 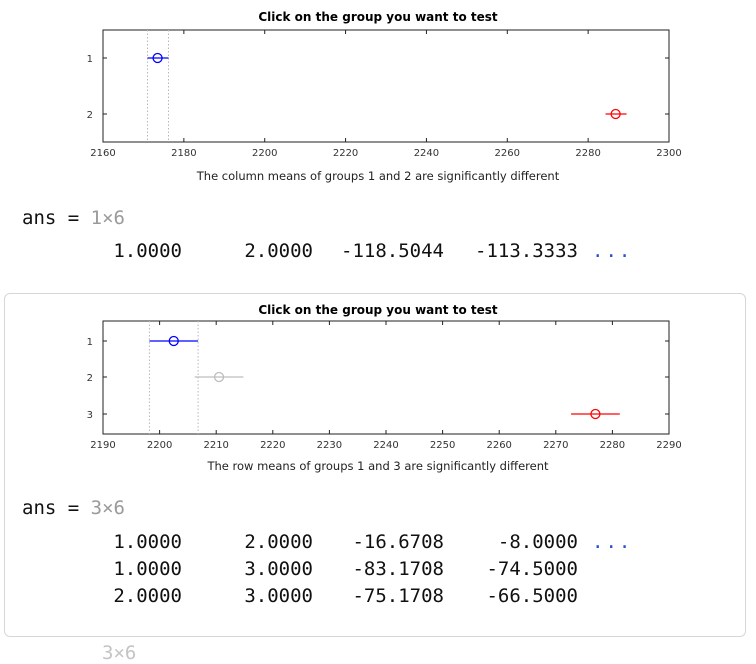 What do you see at coordinates (147, 251) in the screenshot?
I see `ans-1-cell: 1.0000` at bounding box center [147, 251].